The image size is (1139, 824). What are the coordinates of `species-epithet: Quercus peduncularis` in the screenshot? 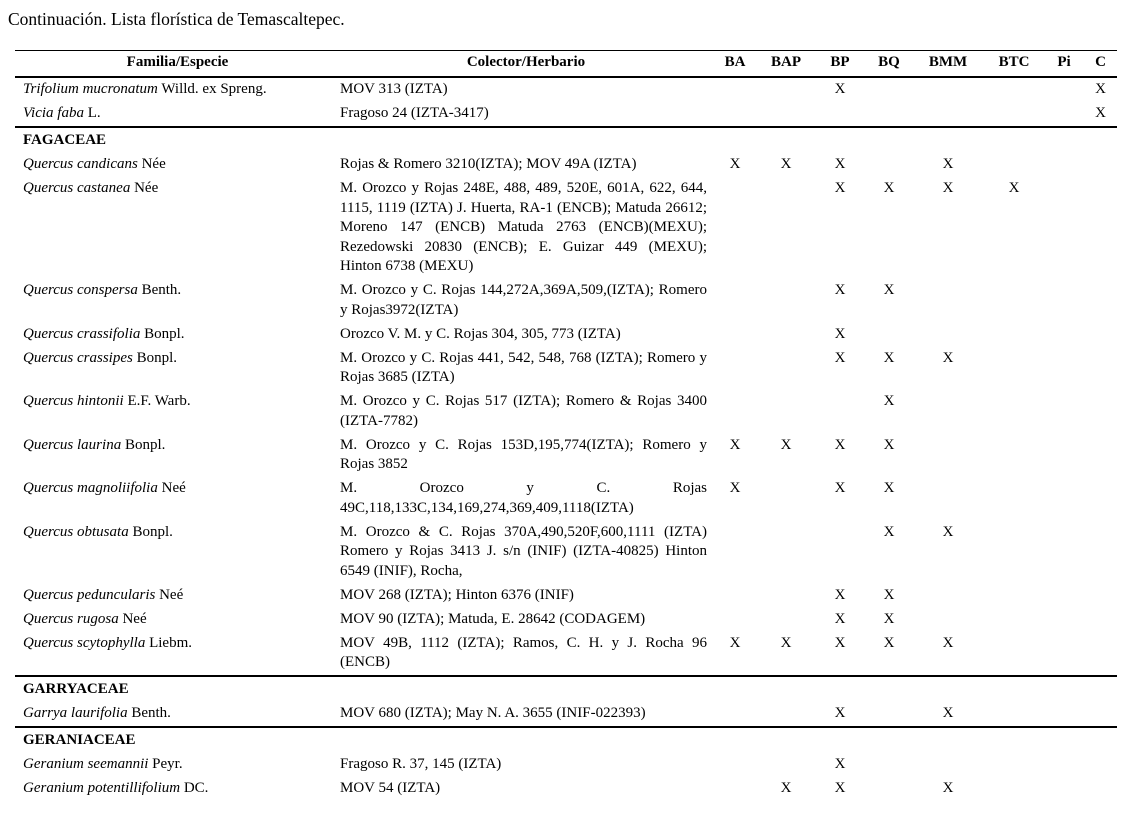 It's located at (89, 594).